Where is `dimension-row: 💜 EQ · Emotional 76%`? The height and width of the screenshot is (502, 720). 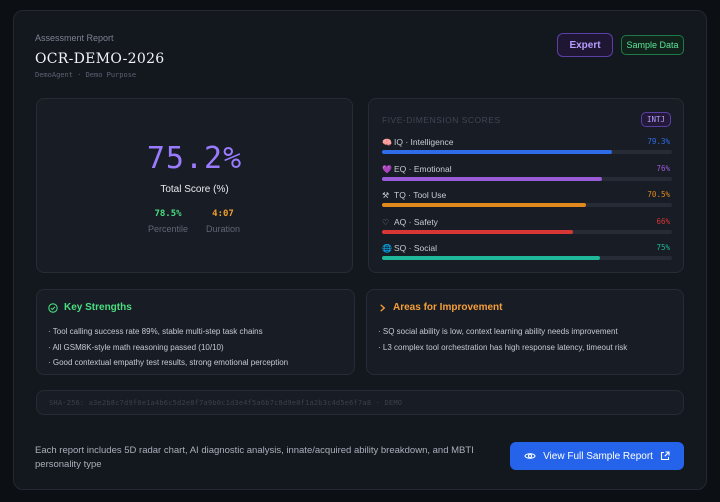 dimension-row: 💜 EQ · Emotional 76% is located at coordinates (527, 174).